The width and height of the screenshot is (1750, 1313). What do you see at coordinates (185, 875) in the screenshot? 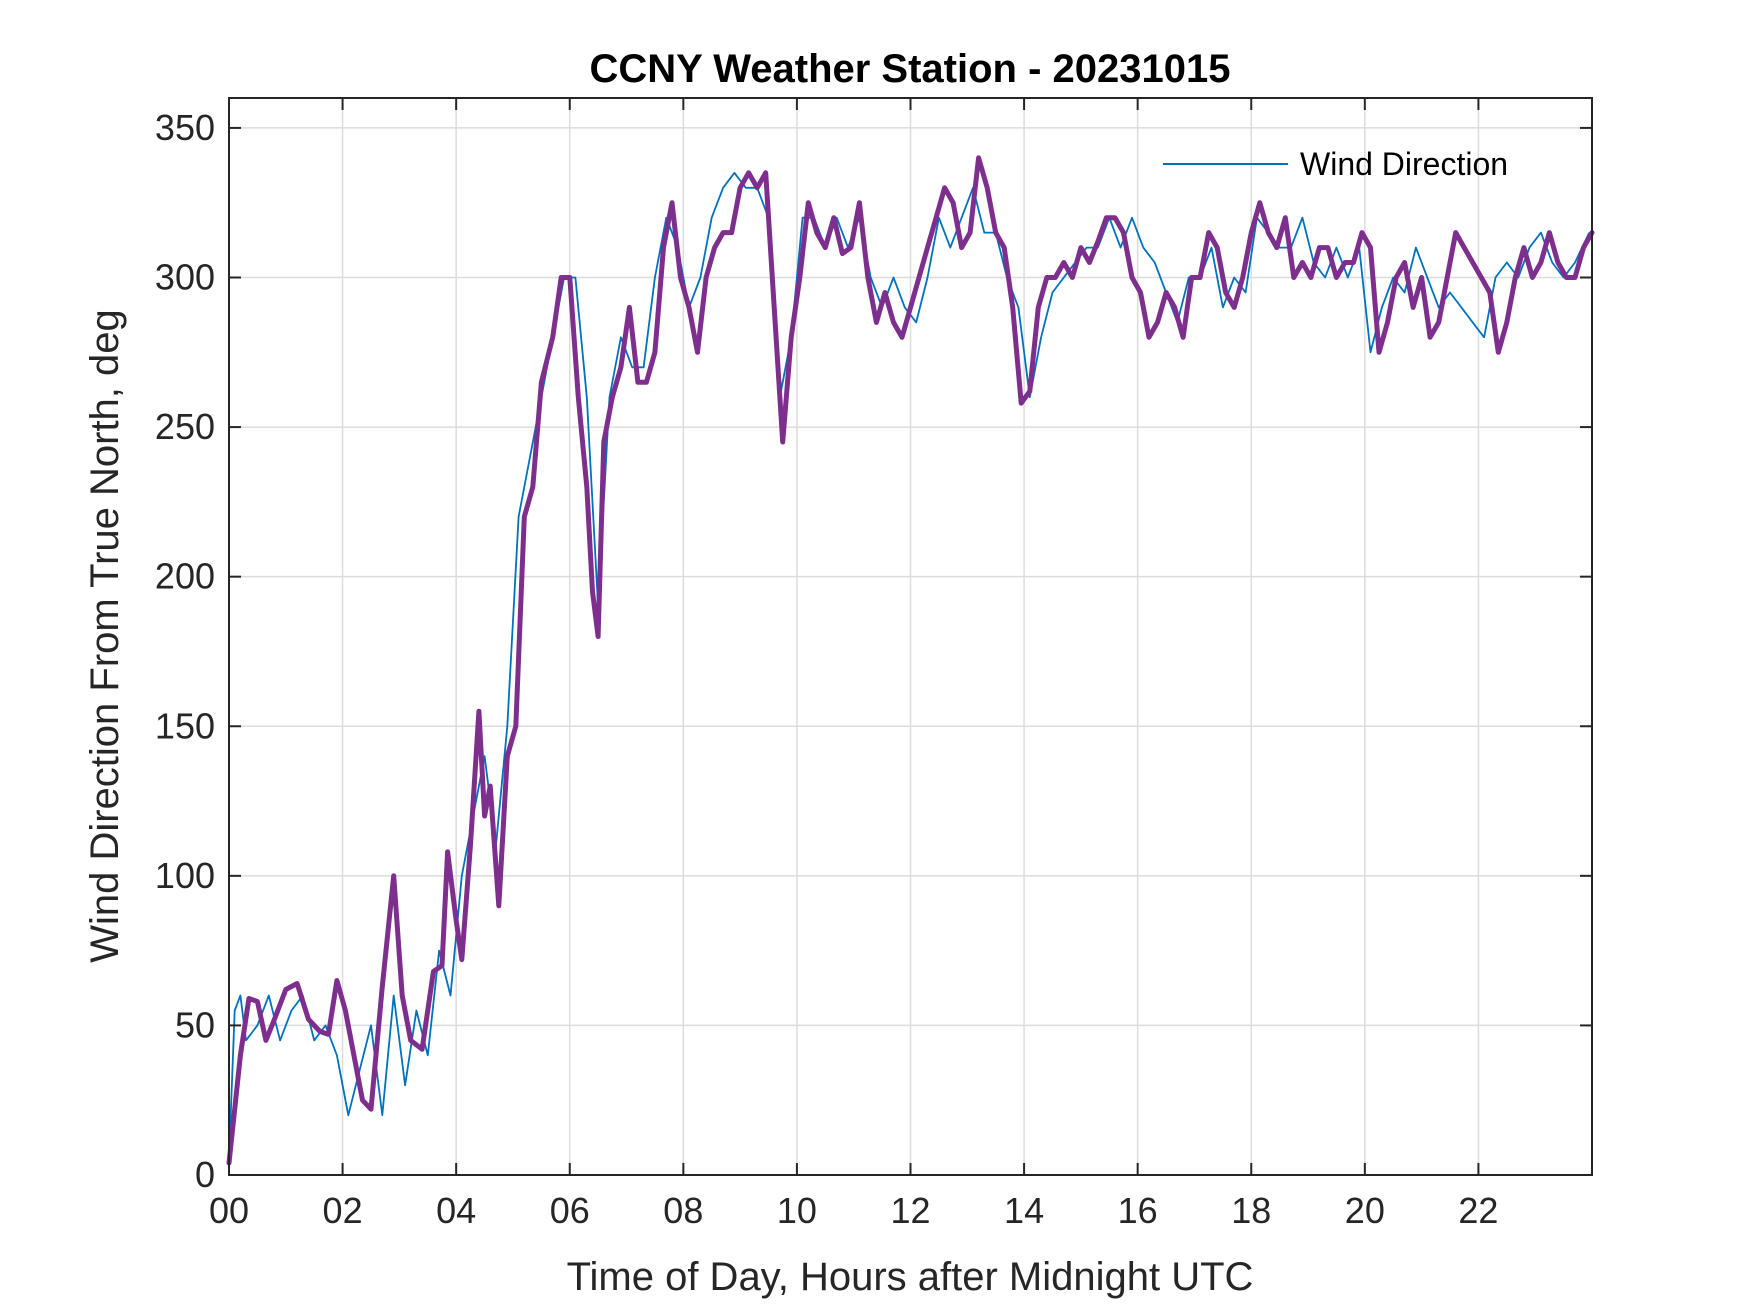
I see `y-tick-label: 100` at bounding box center [185, 875].